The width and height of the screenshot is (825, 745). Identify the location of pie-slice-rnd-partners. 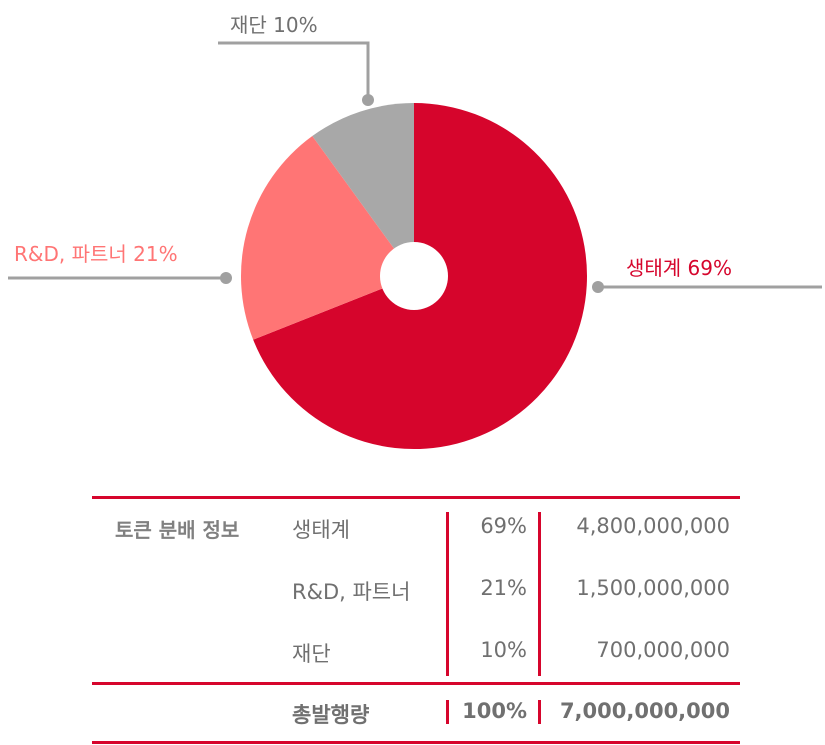
(327, 238).